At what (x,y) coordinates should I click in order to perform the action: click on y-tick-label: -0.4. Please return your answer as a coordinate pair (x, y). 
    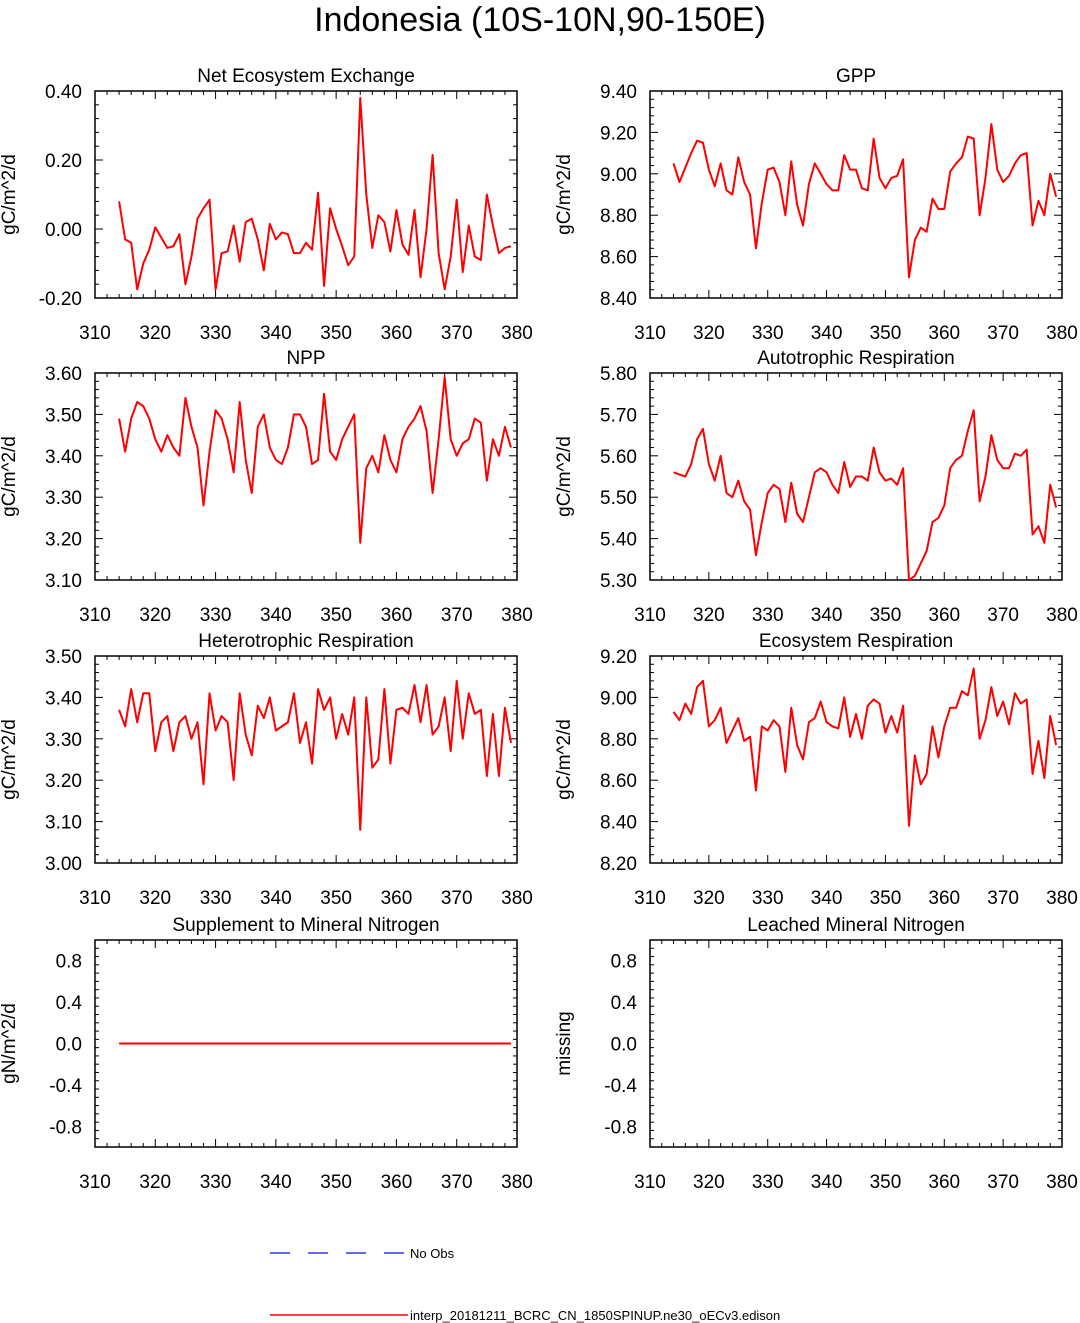
    Looking at the image, I should click on (620, 1086).